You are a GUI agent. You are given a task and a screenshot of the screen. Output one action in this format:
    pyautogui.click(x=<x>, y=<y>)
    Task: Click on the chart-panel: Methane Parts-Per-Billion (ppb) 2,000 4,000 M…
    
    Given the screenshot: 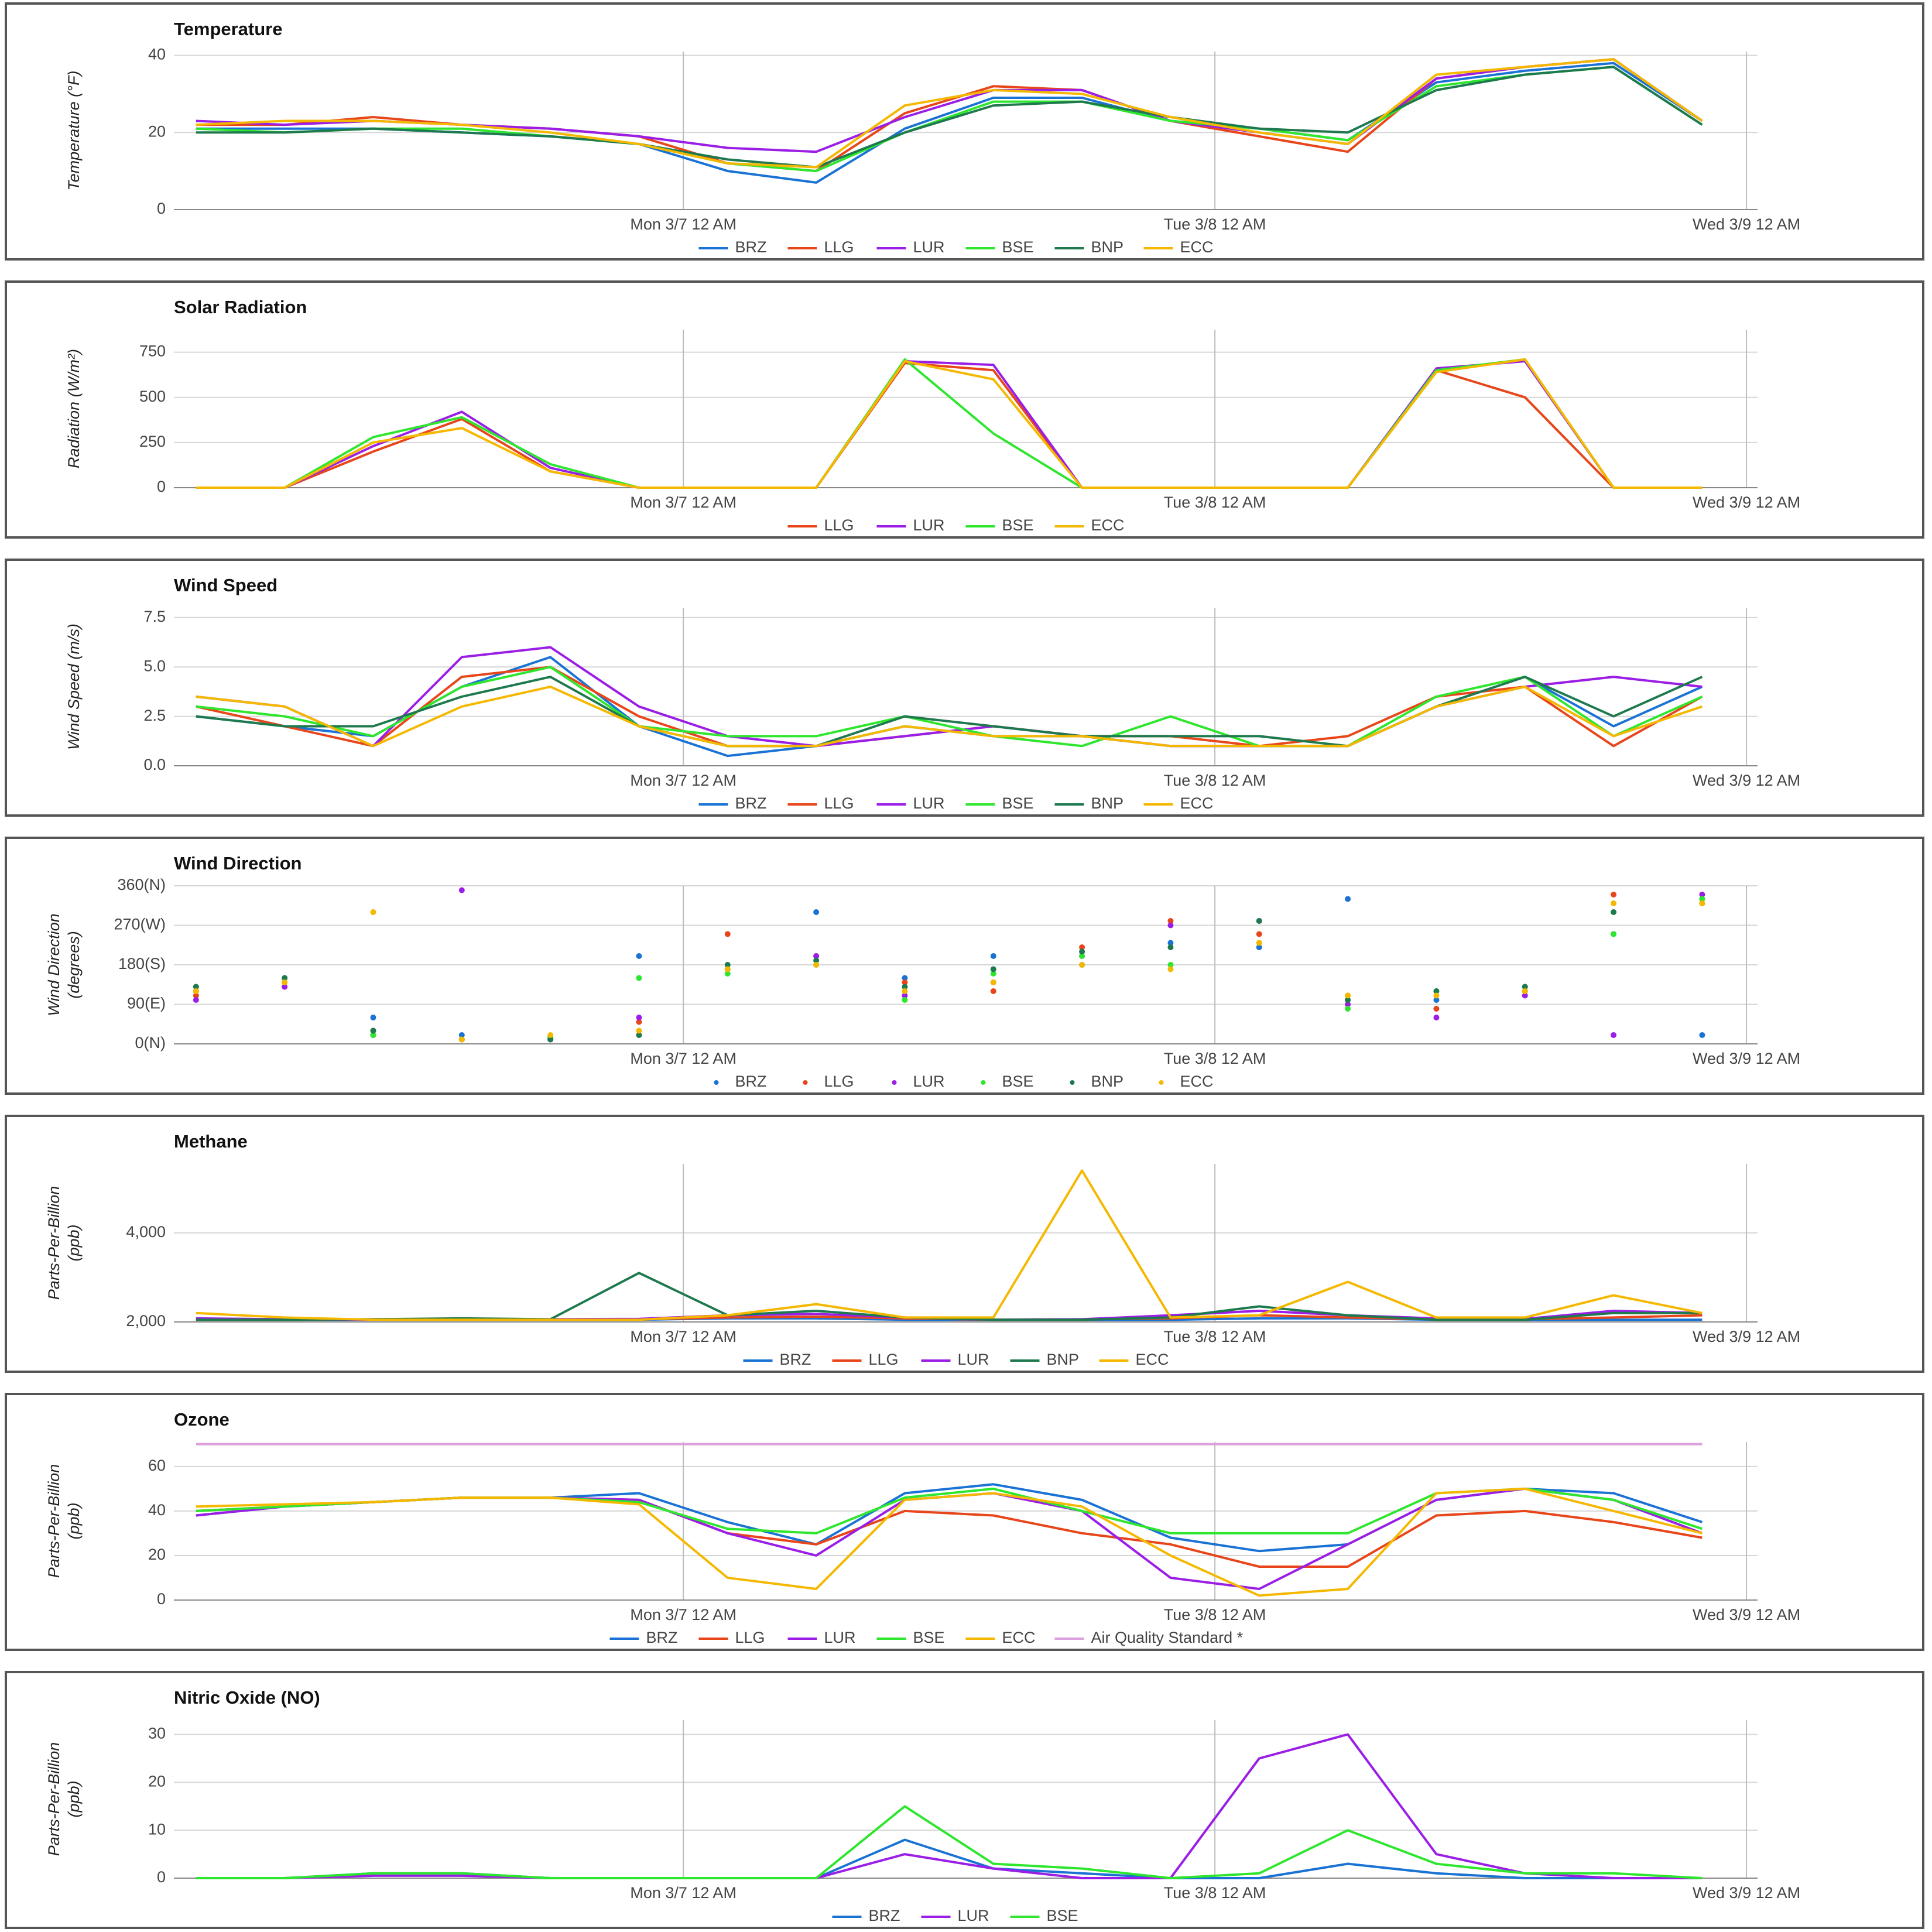 What is the action you would take?
    pyautogui.click(x=964, y=1244)
    